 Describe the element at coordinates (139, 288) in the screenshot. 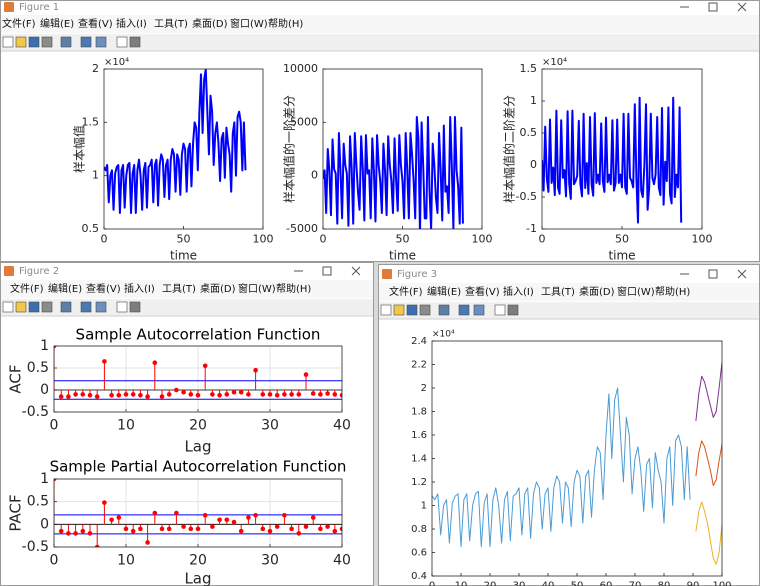

I see `menu-item: 插入(I)` at that location.